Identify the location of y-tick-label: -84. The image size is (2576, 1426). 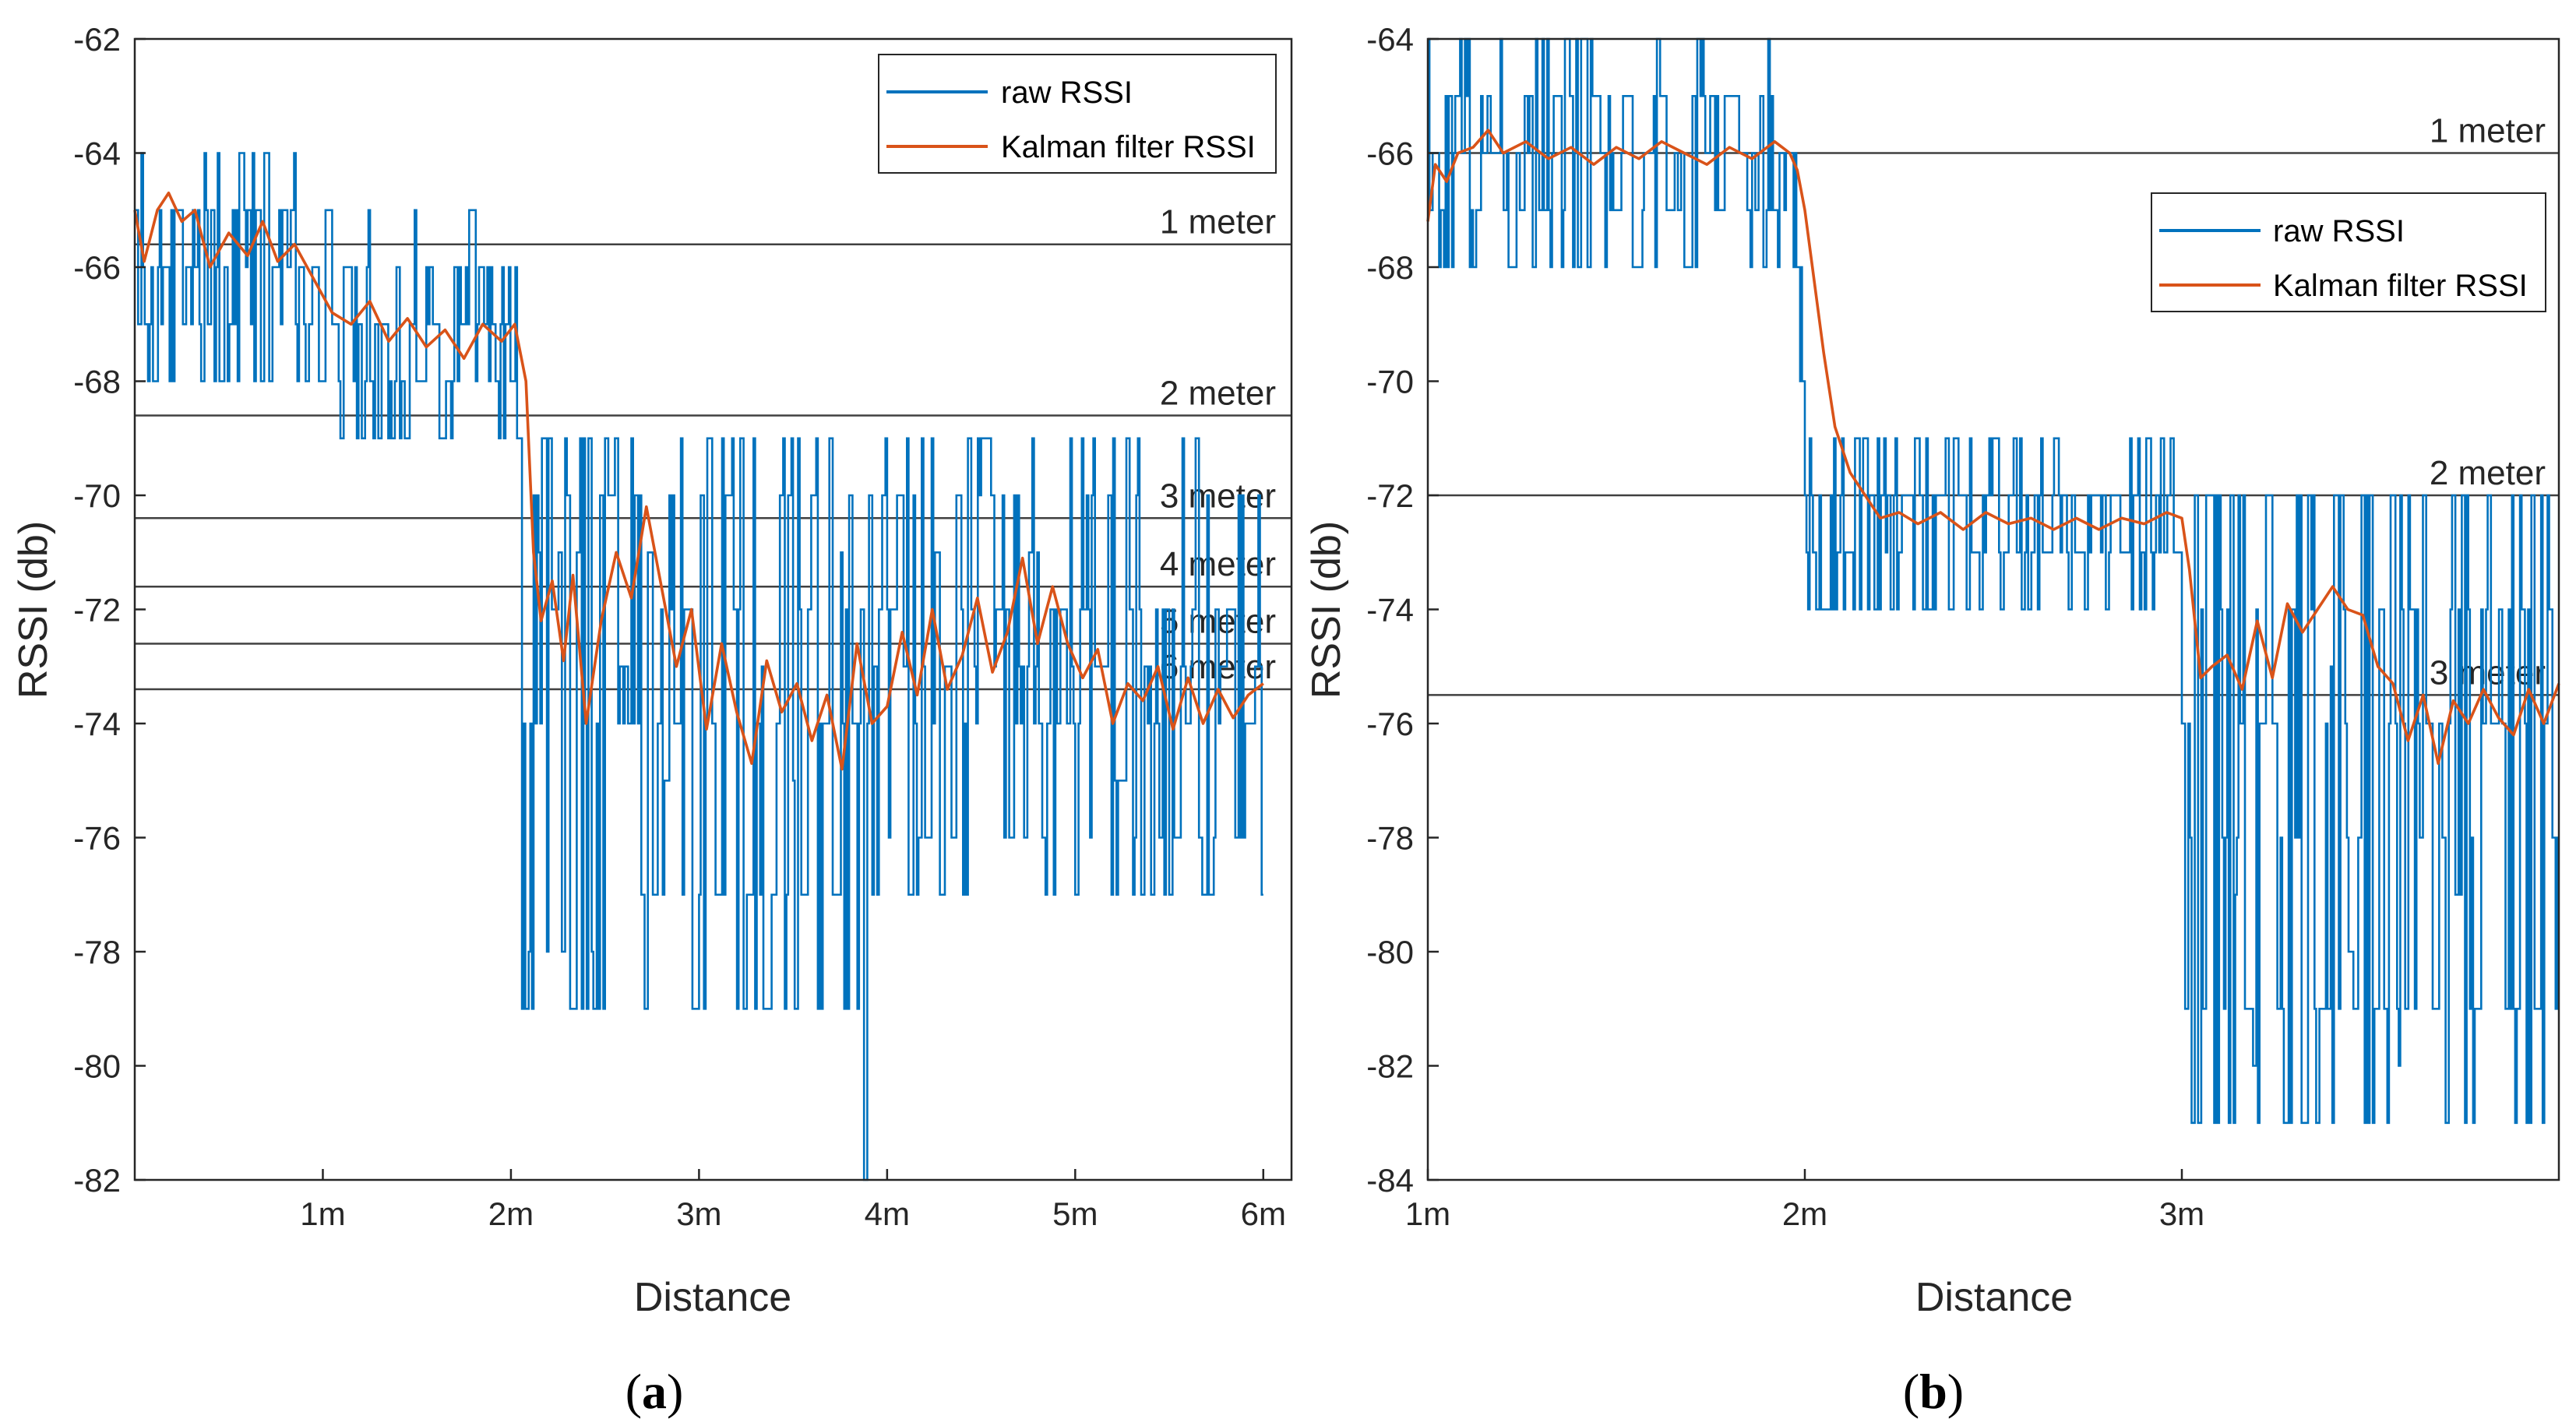
(1390, 1180).